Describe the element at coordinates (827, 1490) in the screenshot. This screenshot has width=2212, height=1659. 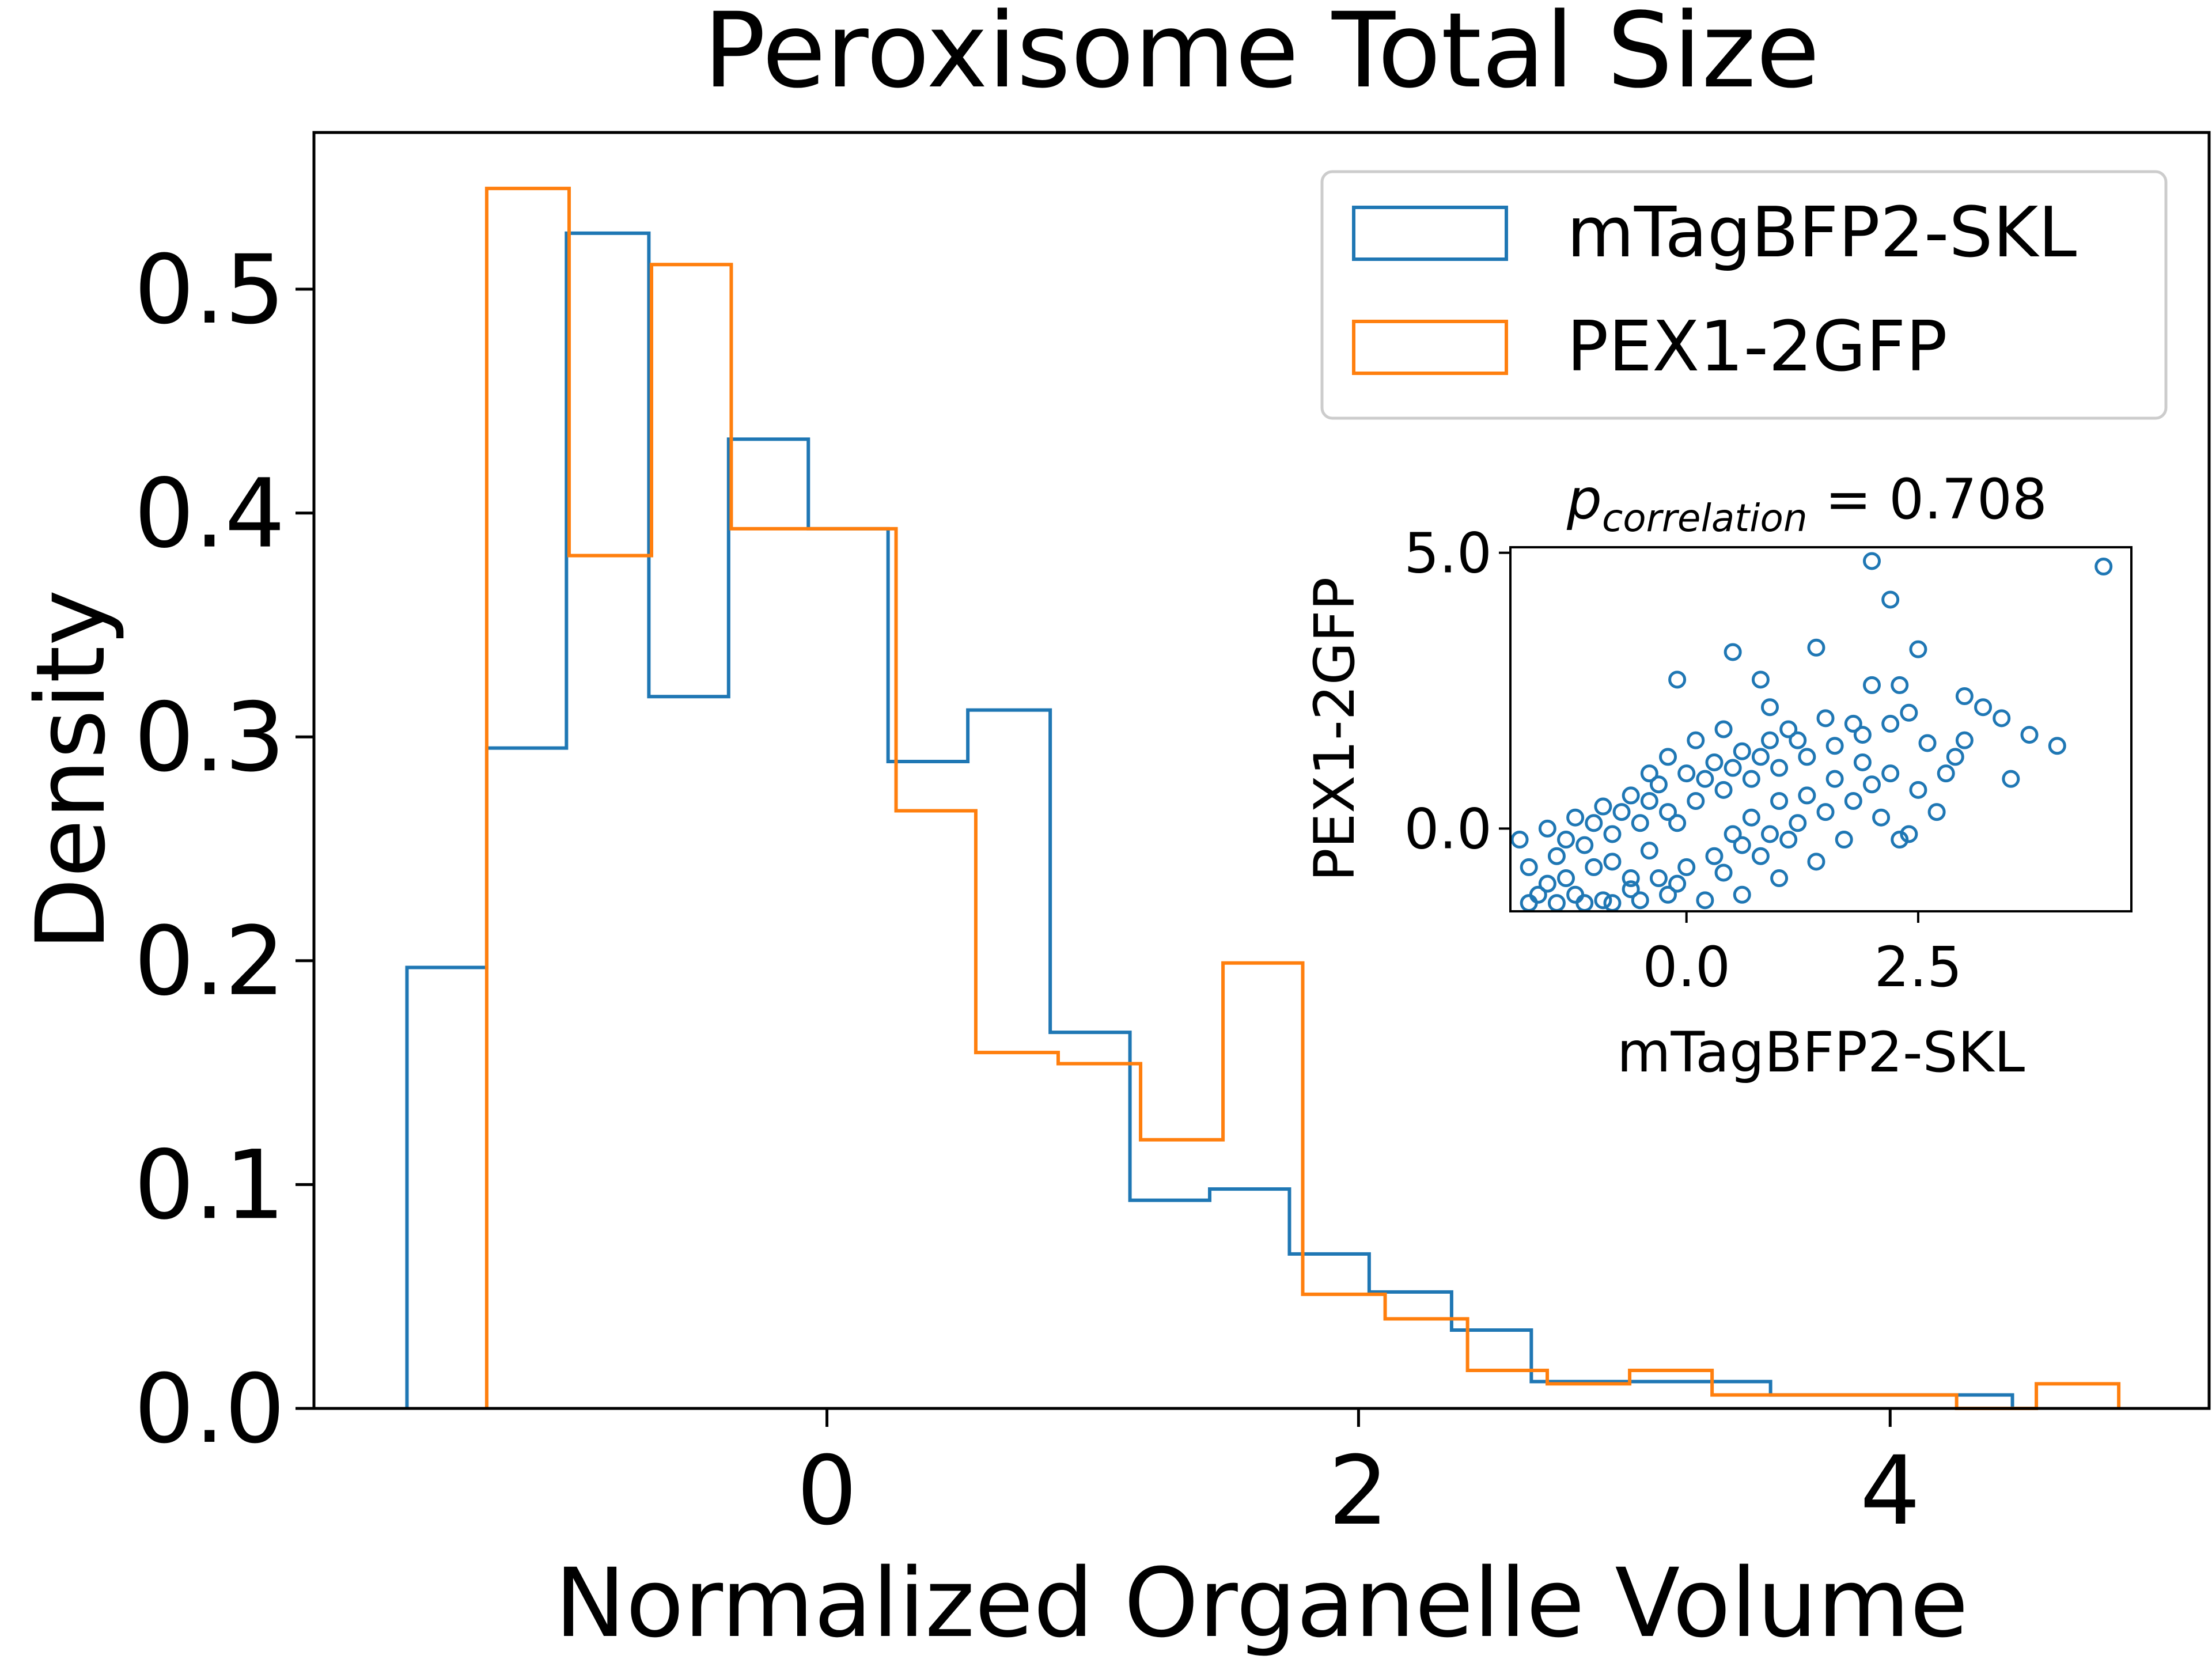
I see `x-tick-label: 0` at that location.